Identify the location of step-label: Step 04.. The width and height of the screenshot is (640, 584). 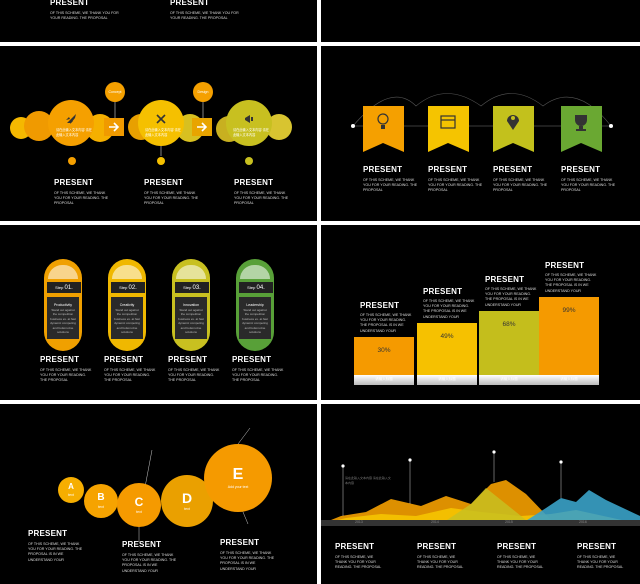
(256, 287).